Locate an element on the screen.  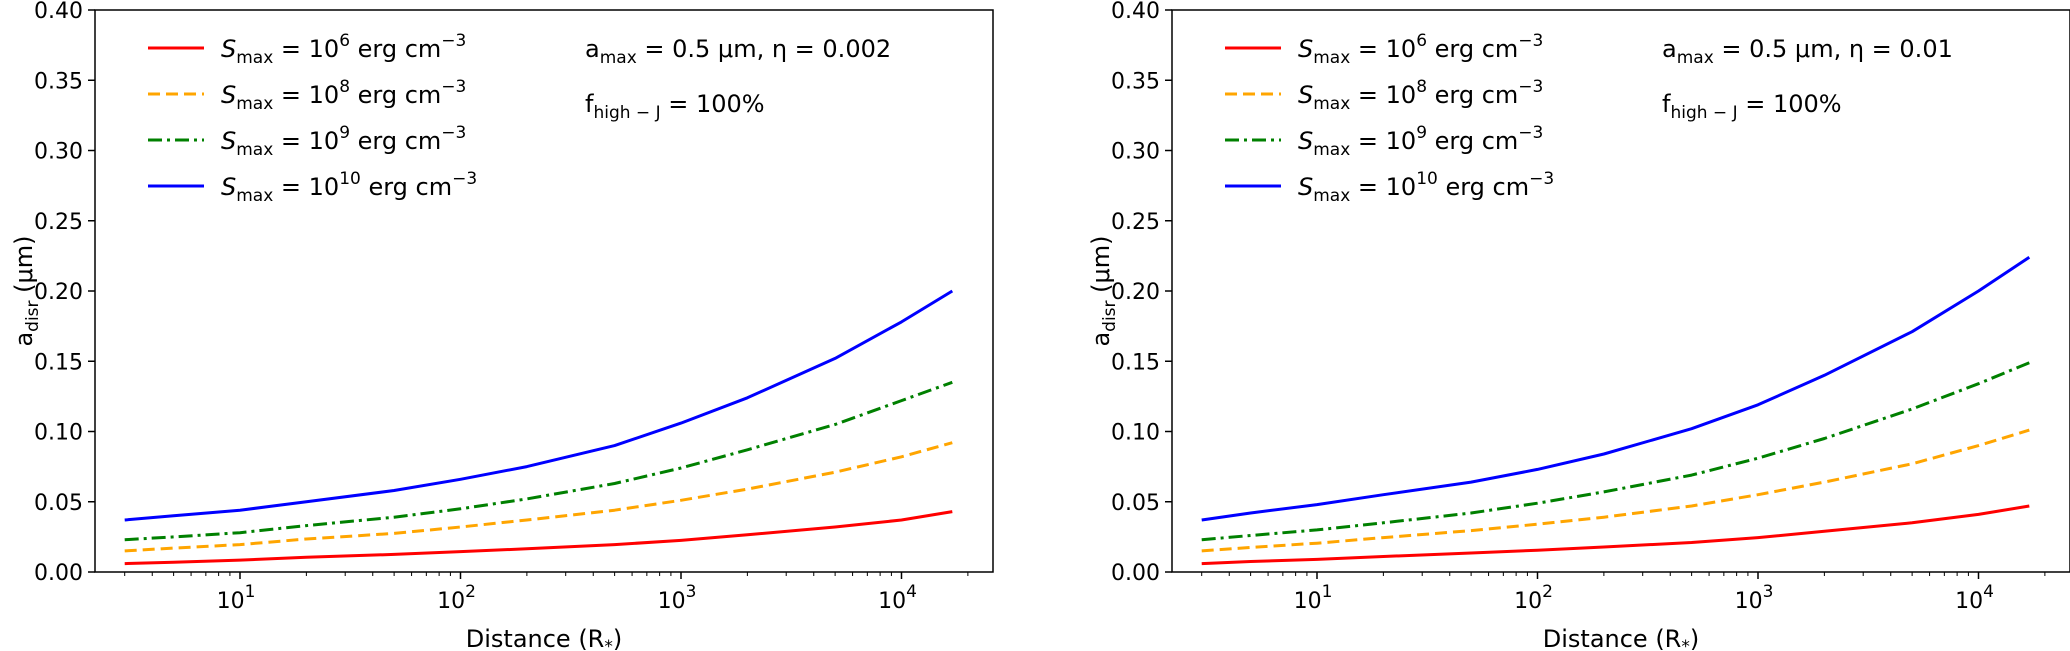
legend-entry-0: Smax = 106 erg cm−3 is located at coordinates (1420, 49).